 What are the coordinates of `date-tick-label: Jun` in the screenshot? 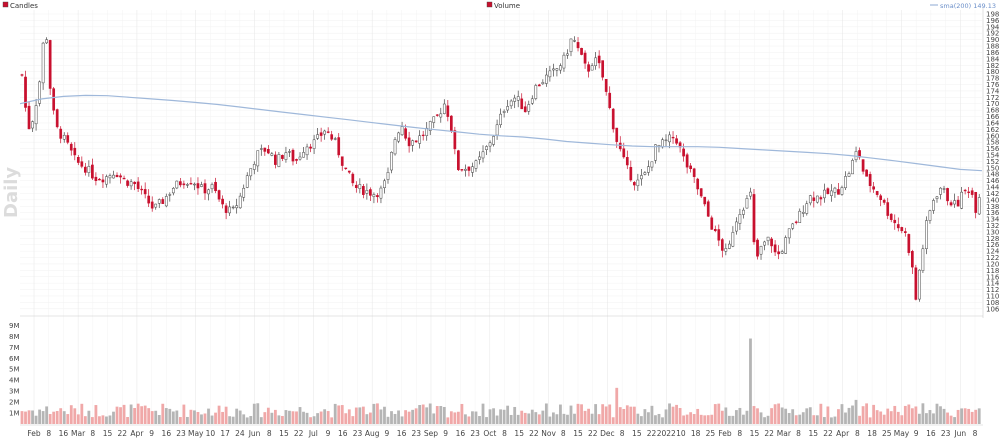 It's located at (959, 433).